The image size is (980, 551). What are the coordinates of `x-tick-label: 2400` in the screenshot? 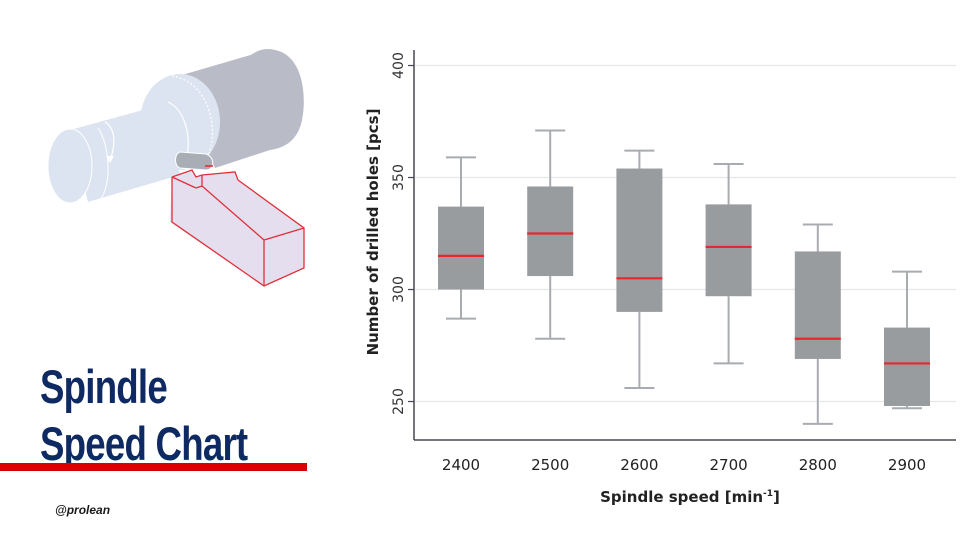 It's located at (461, 465).